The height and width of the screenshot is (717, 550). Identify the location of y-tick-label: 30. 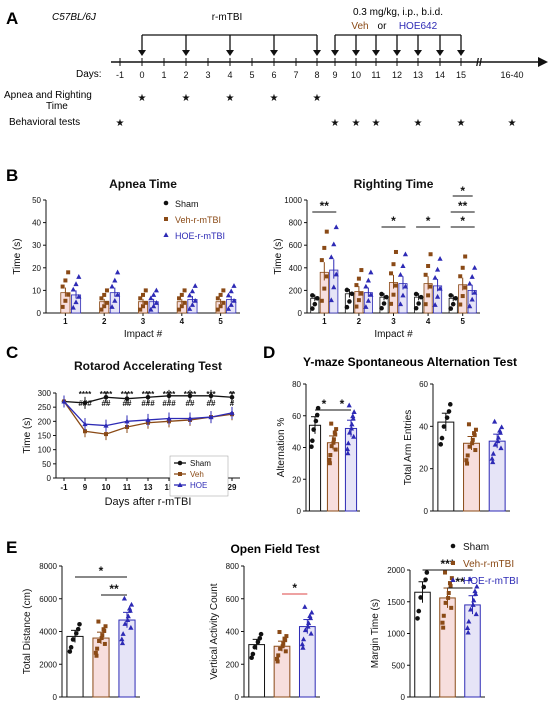
(36, 245).